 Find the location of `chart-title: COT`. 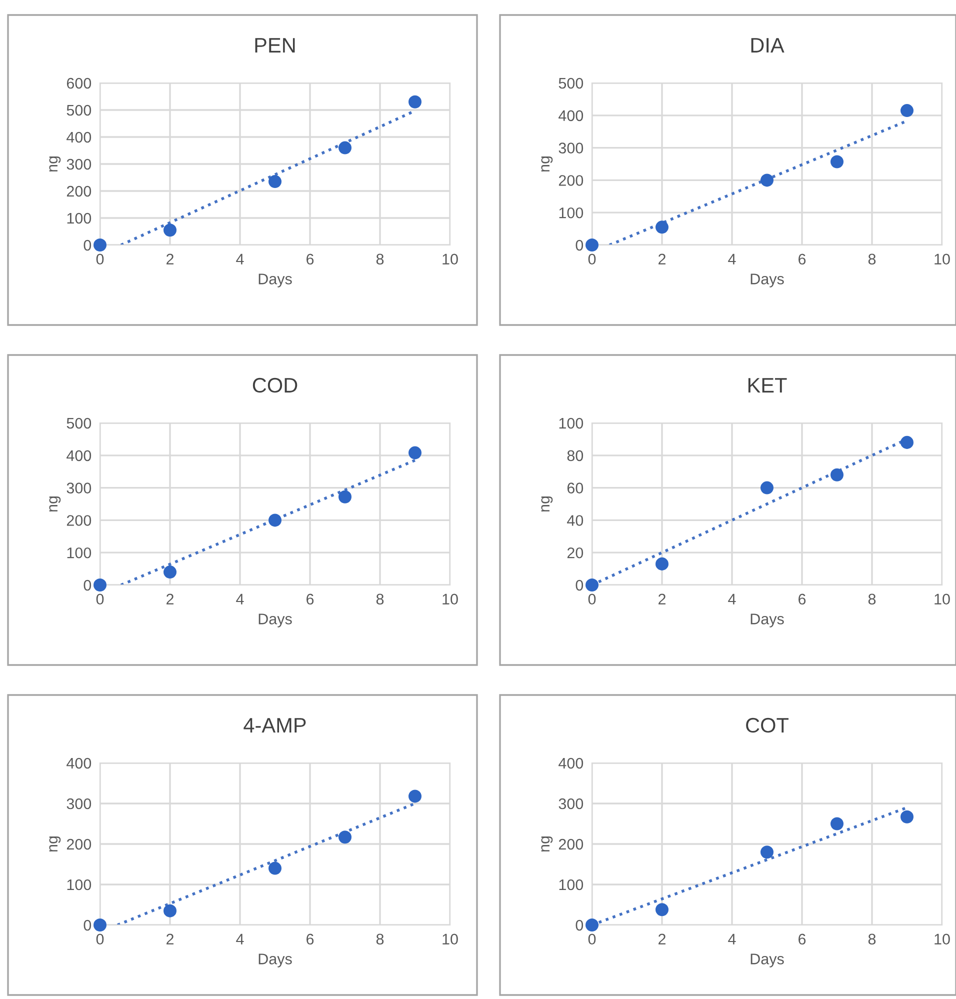

chart-title: COT is located at coordinates (767, 725).